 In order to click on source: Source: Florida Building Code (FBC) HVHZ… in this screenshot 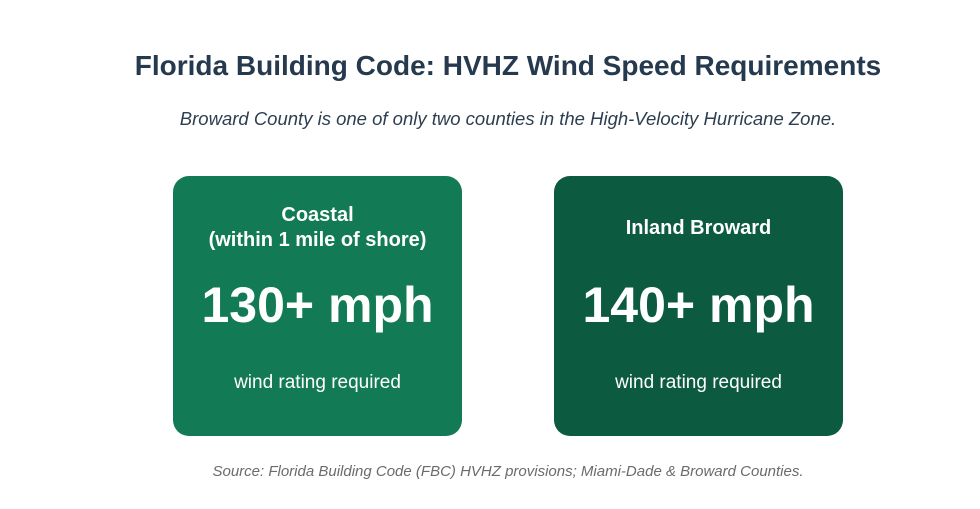, I will do `click(508, 471)`.